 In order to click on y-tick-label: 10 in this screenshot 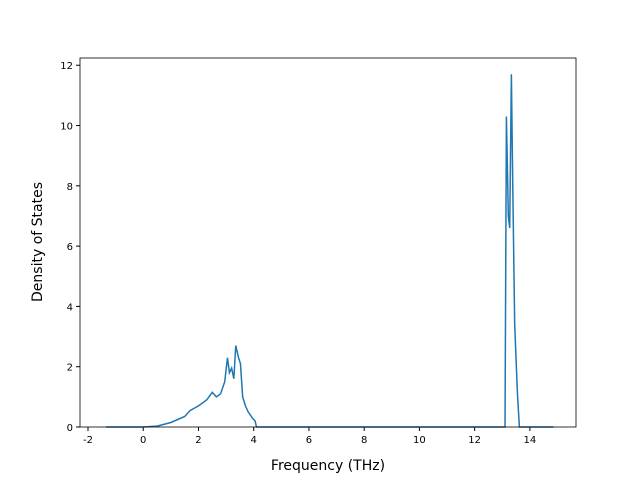, I will do `click(66, 127)`.